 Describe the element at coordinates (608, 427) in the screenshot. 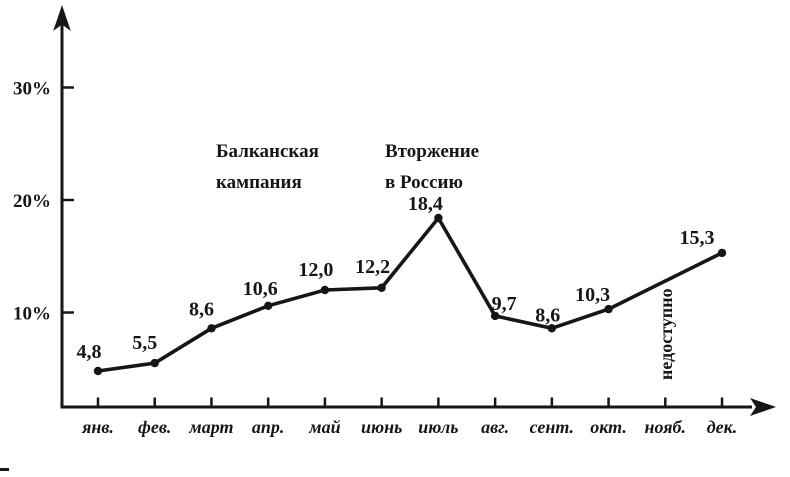

I see `month-label: окт.` at that location.